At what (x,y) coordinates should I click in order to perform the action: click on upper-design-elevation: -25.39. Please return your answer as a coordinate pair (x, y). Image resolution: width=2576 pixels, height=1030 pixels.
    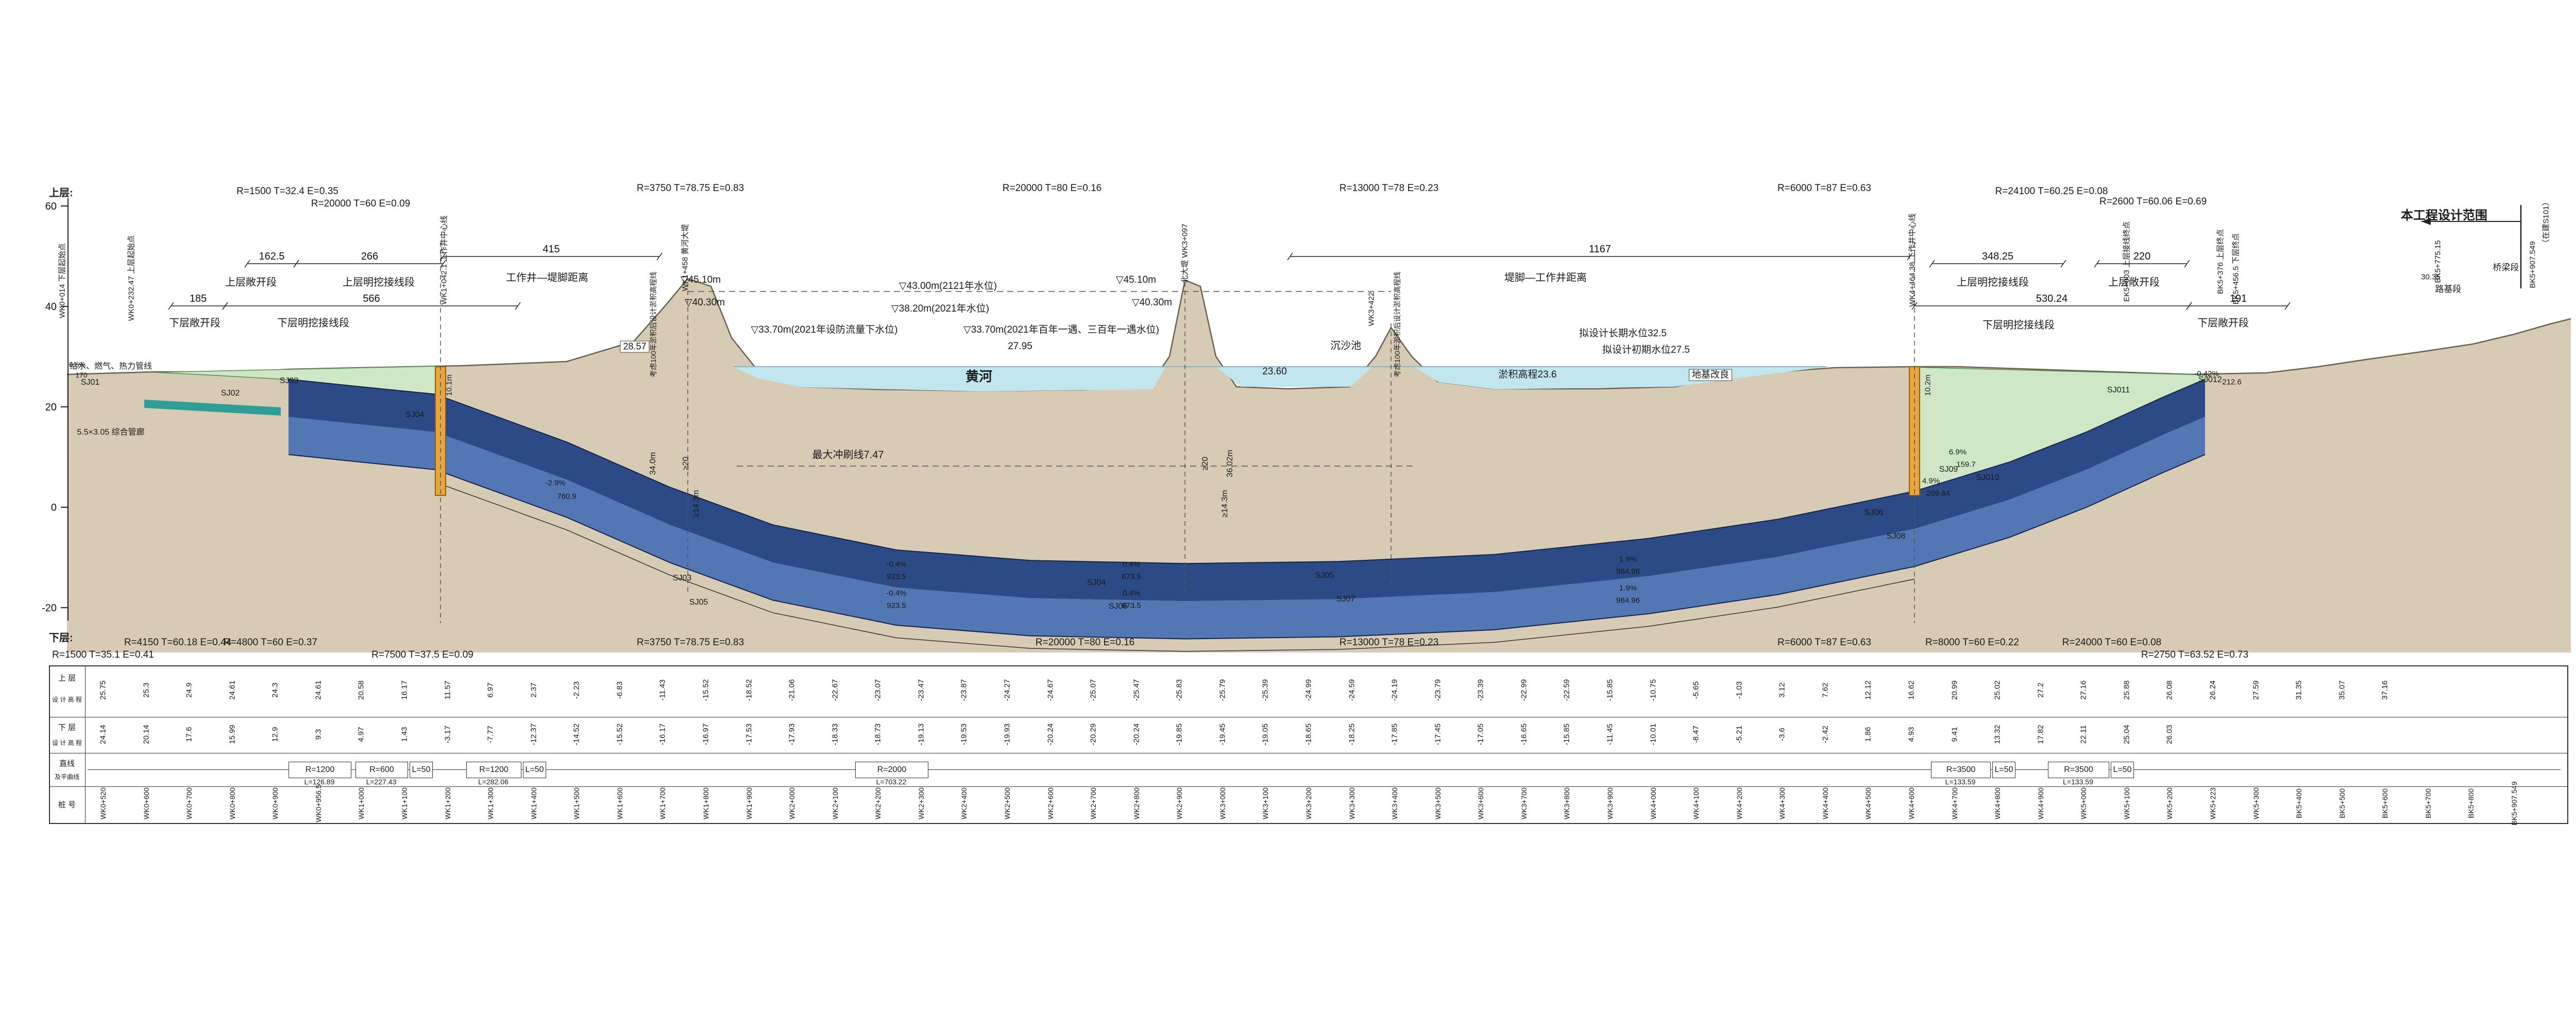
    Looking at the image, I should click on (1265, 690).